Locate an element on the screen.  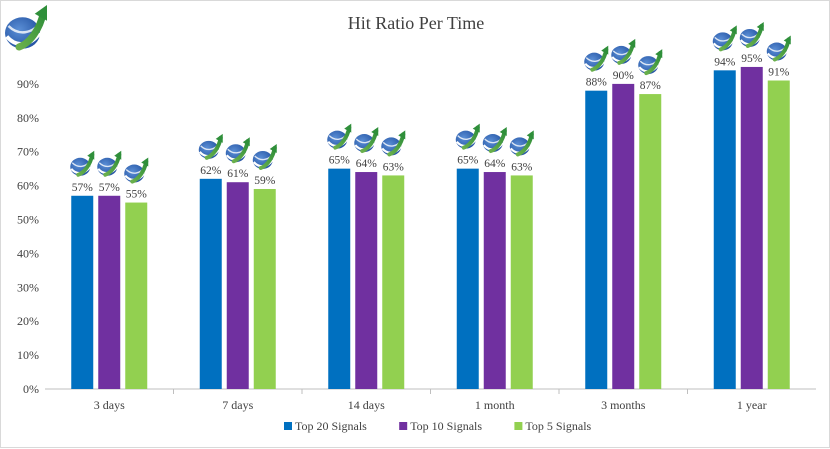
y-tick-label: 30% is located at coordinates (28, 287).